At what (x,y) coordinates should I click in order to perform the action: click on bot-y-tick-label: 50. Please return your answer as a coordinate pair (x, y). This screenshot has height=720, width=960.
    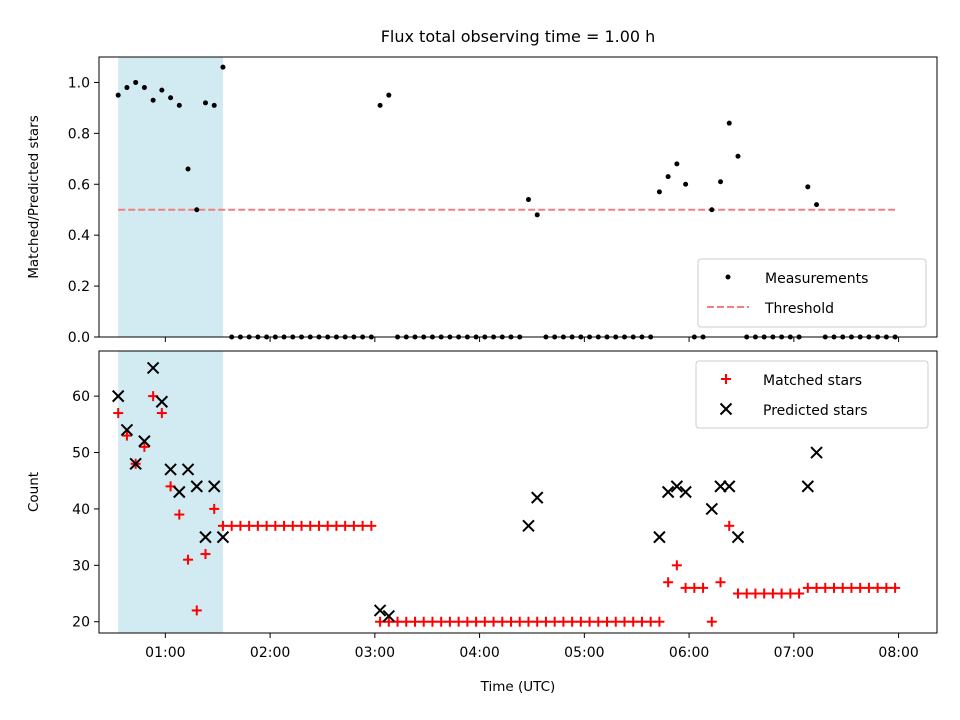
    Looking at the image, I should click on (81, 454).